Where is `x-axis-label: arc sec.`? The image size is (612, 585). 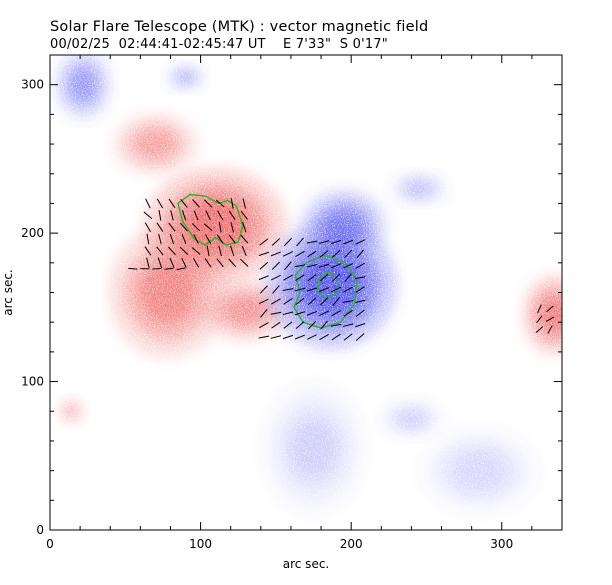
x-axis-label: arc sec. is located at coordinates (306, 564).